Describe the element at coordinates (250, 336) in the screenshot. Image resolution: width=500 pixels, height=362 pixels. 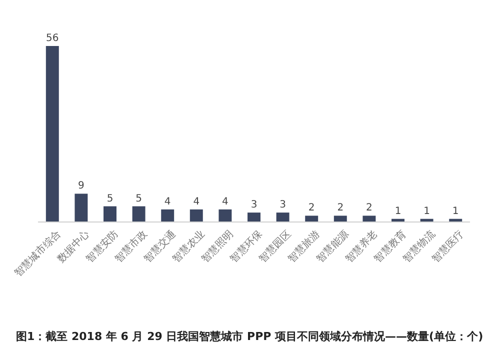
I see `caption: 图1：截至 2018 年 6 月 29 日我国智慧城市 PPP 项目不同领域分布情况——数量(单位：个)` at that location.